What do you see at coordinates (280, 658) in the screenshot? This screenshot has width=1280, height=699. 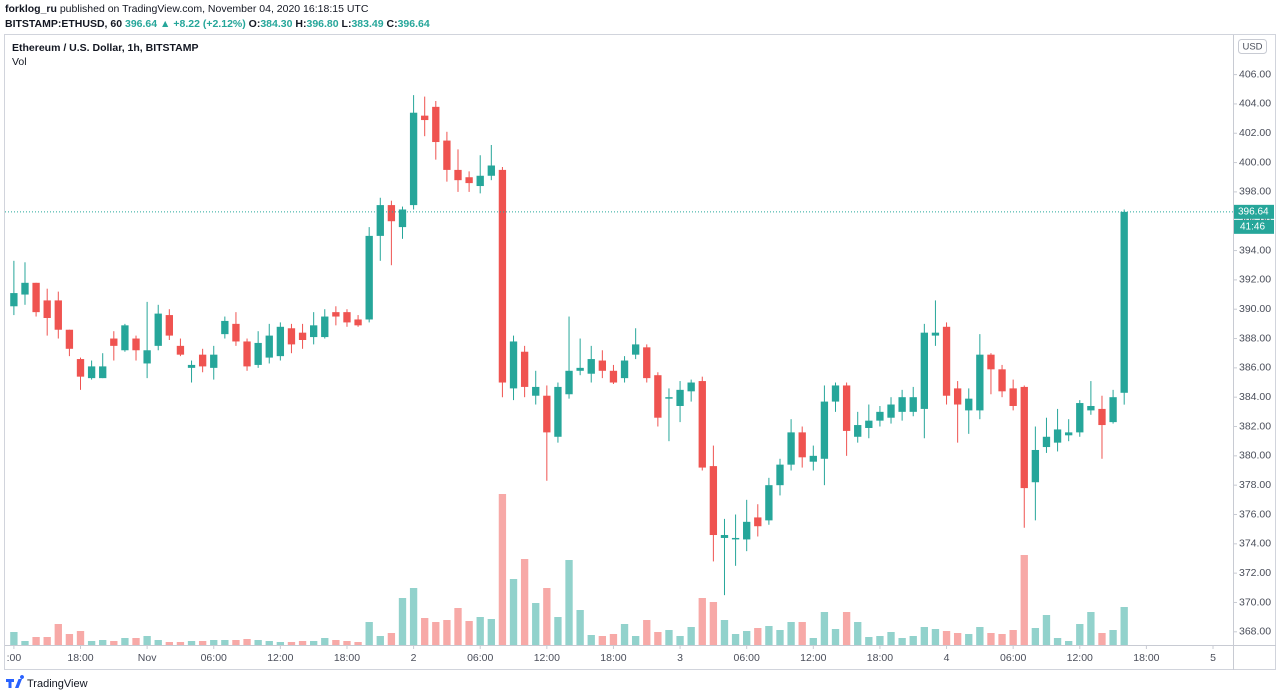 I see `x-tick-label: 12:00` at bounding box center [280, 658].